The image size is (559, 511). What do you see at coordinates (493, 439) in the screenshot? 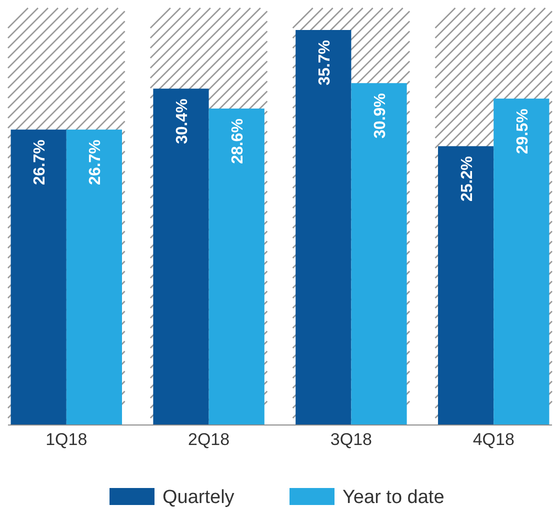
I see `x-tick-label: 4Q18` at bounding box center [493, 439].